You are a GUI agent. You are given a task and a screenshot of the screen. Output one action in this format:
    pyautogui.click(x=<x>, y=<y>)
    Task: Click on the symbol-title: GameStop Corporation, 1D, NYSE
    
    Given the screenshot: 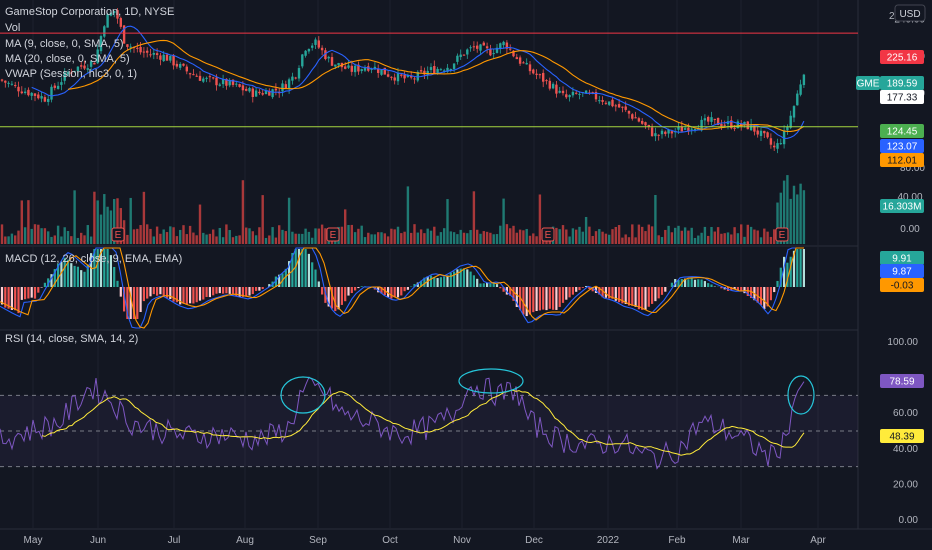 What is the action you would take?
    pyautogui.click(x=90, y=12)
    